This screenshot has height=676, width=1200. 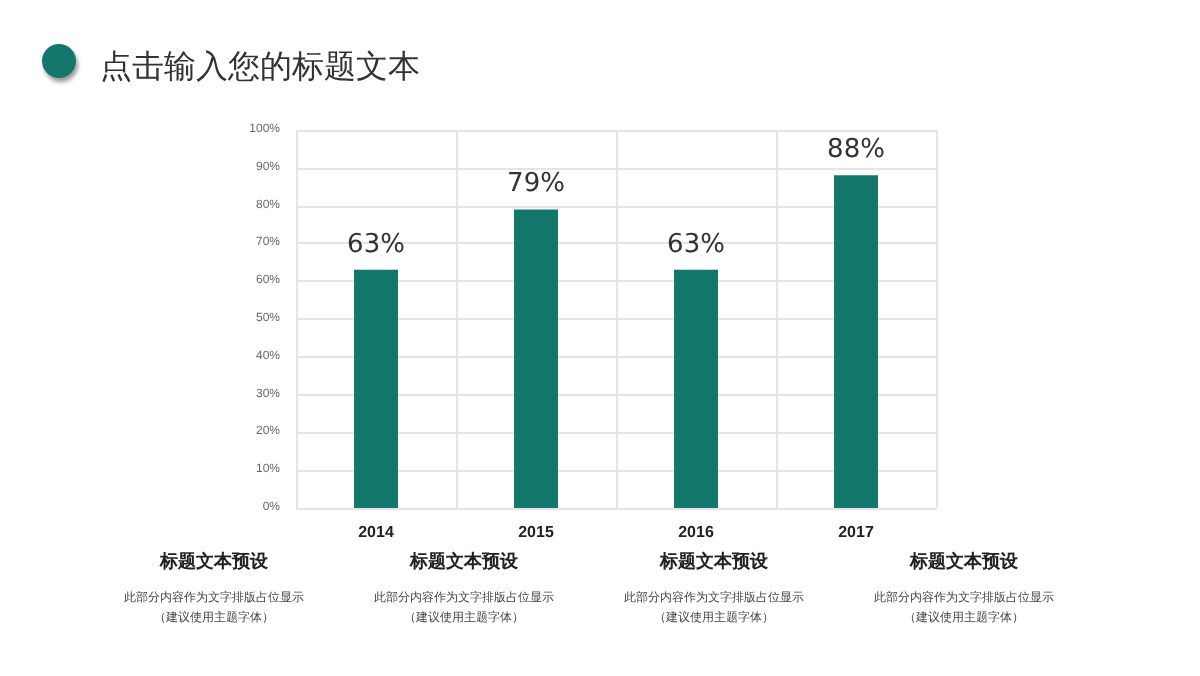 I want to click on x-tick-label: 2015, so click(x=536, y=532).